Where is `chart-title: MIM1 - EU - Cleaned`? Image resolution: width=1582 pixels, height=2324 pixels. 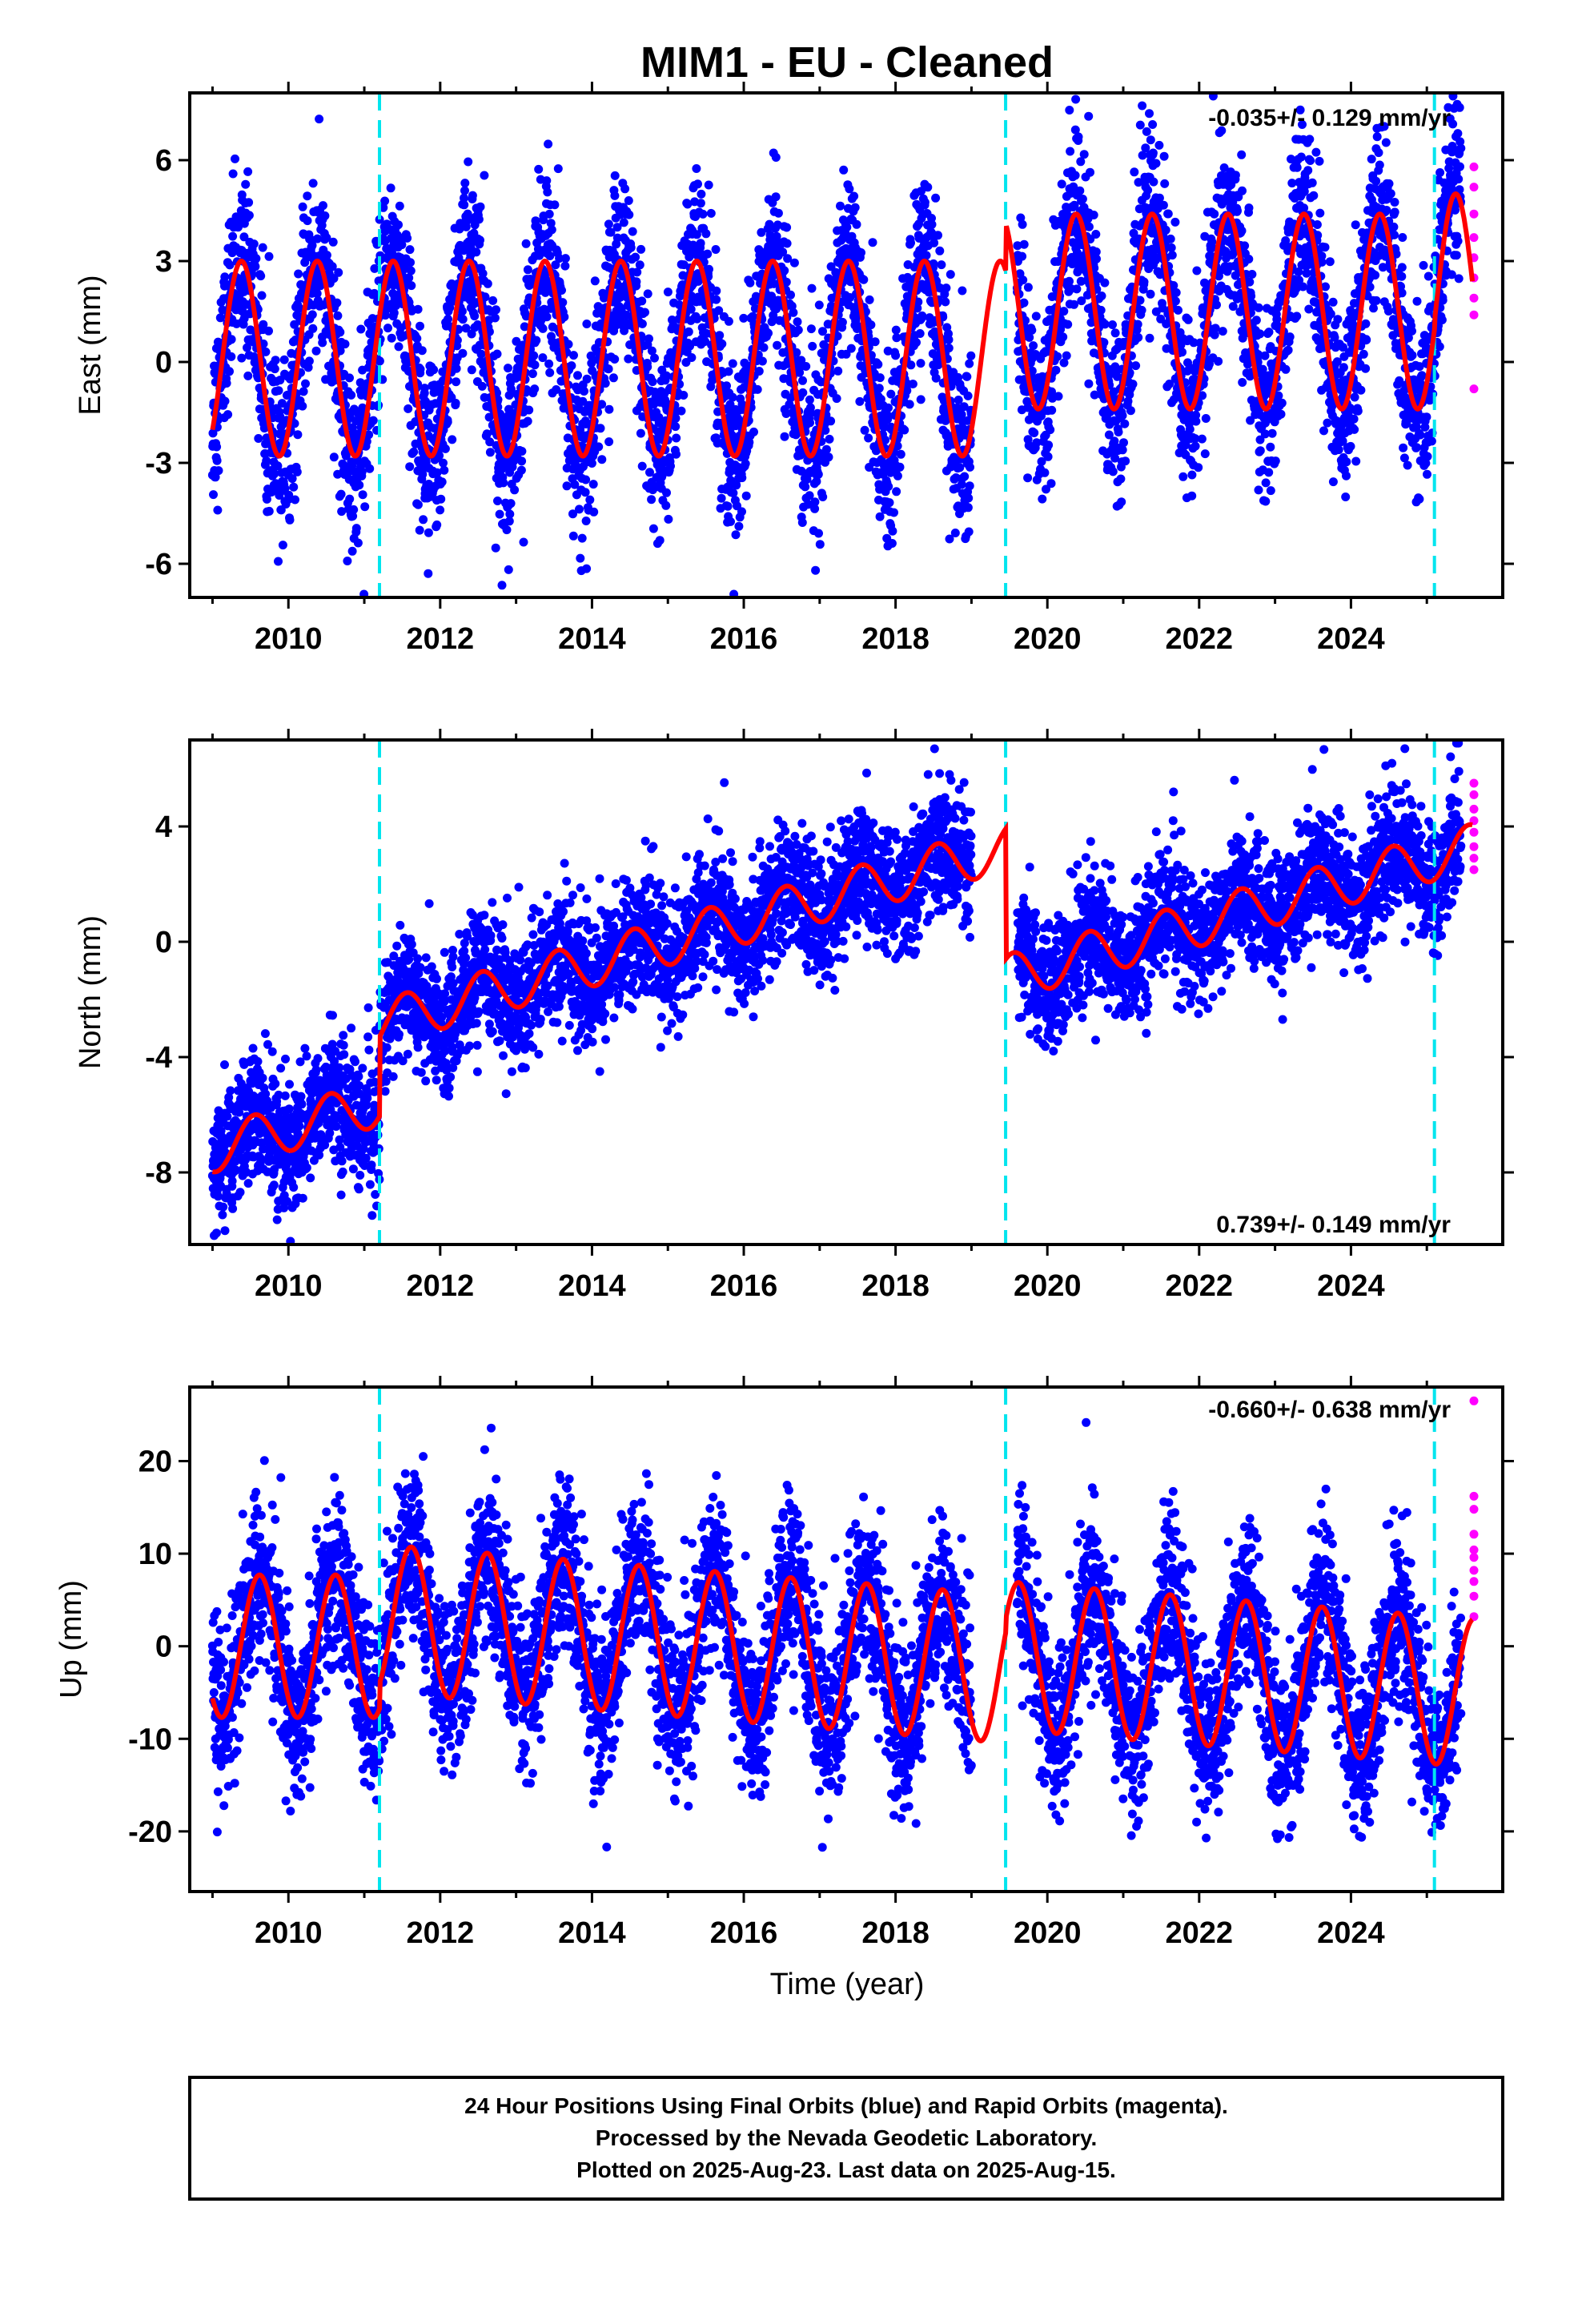 chart-title: MIM1 - EU - Cleaned is located at coordinates (847, 62).